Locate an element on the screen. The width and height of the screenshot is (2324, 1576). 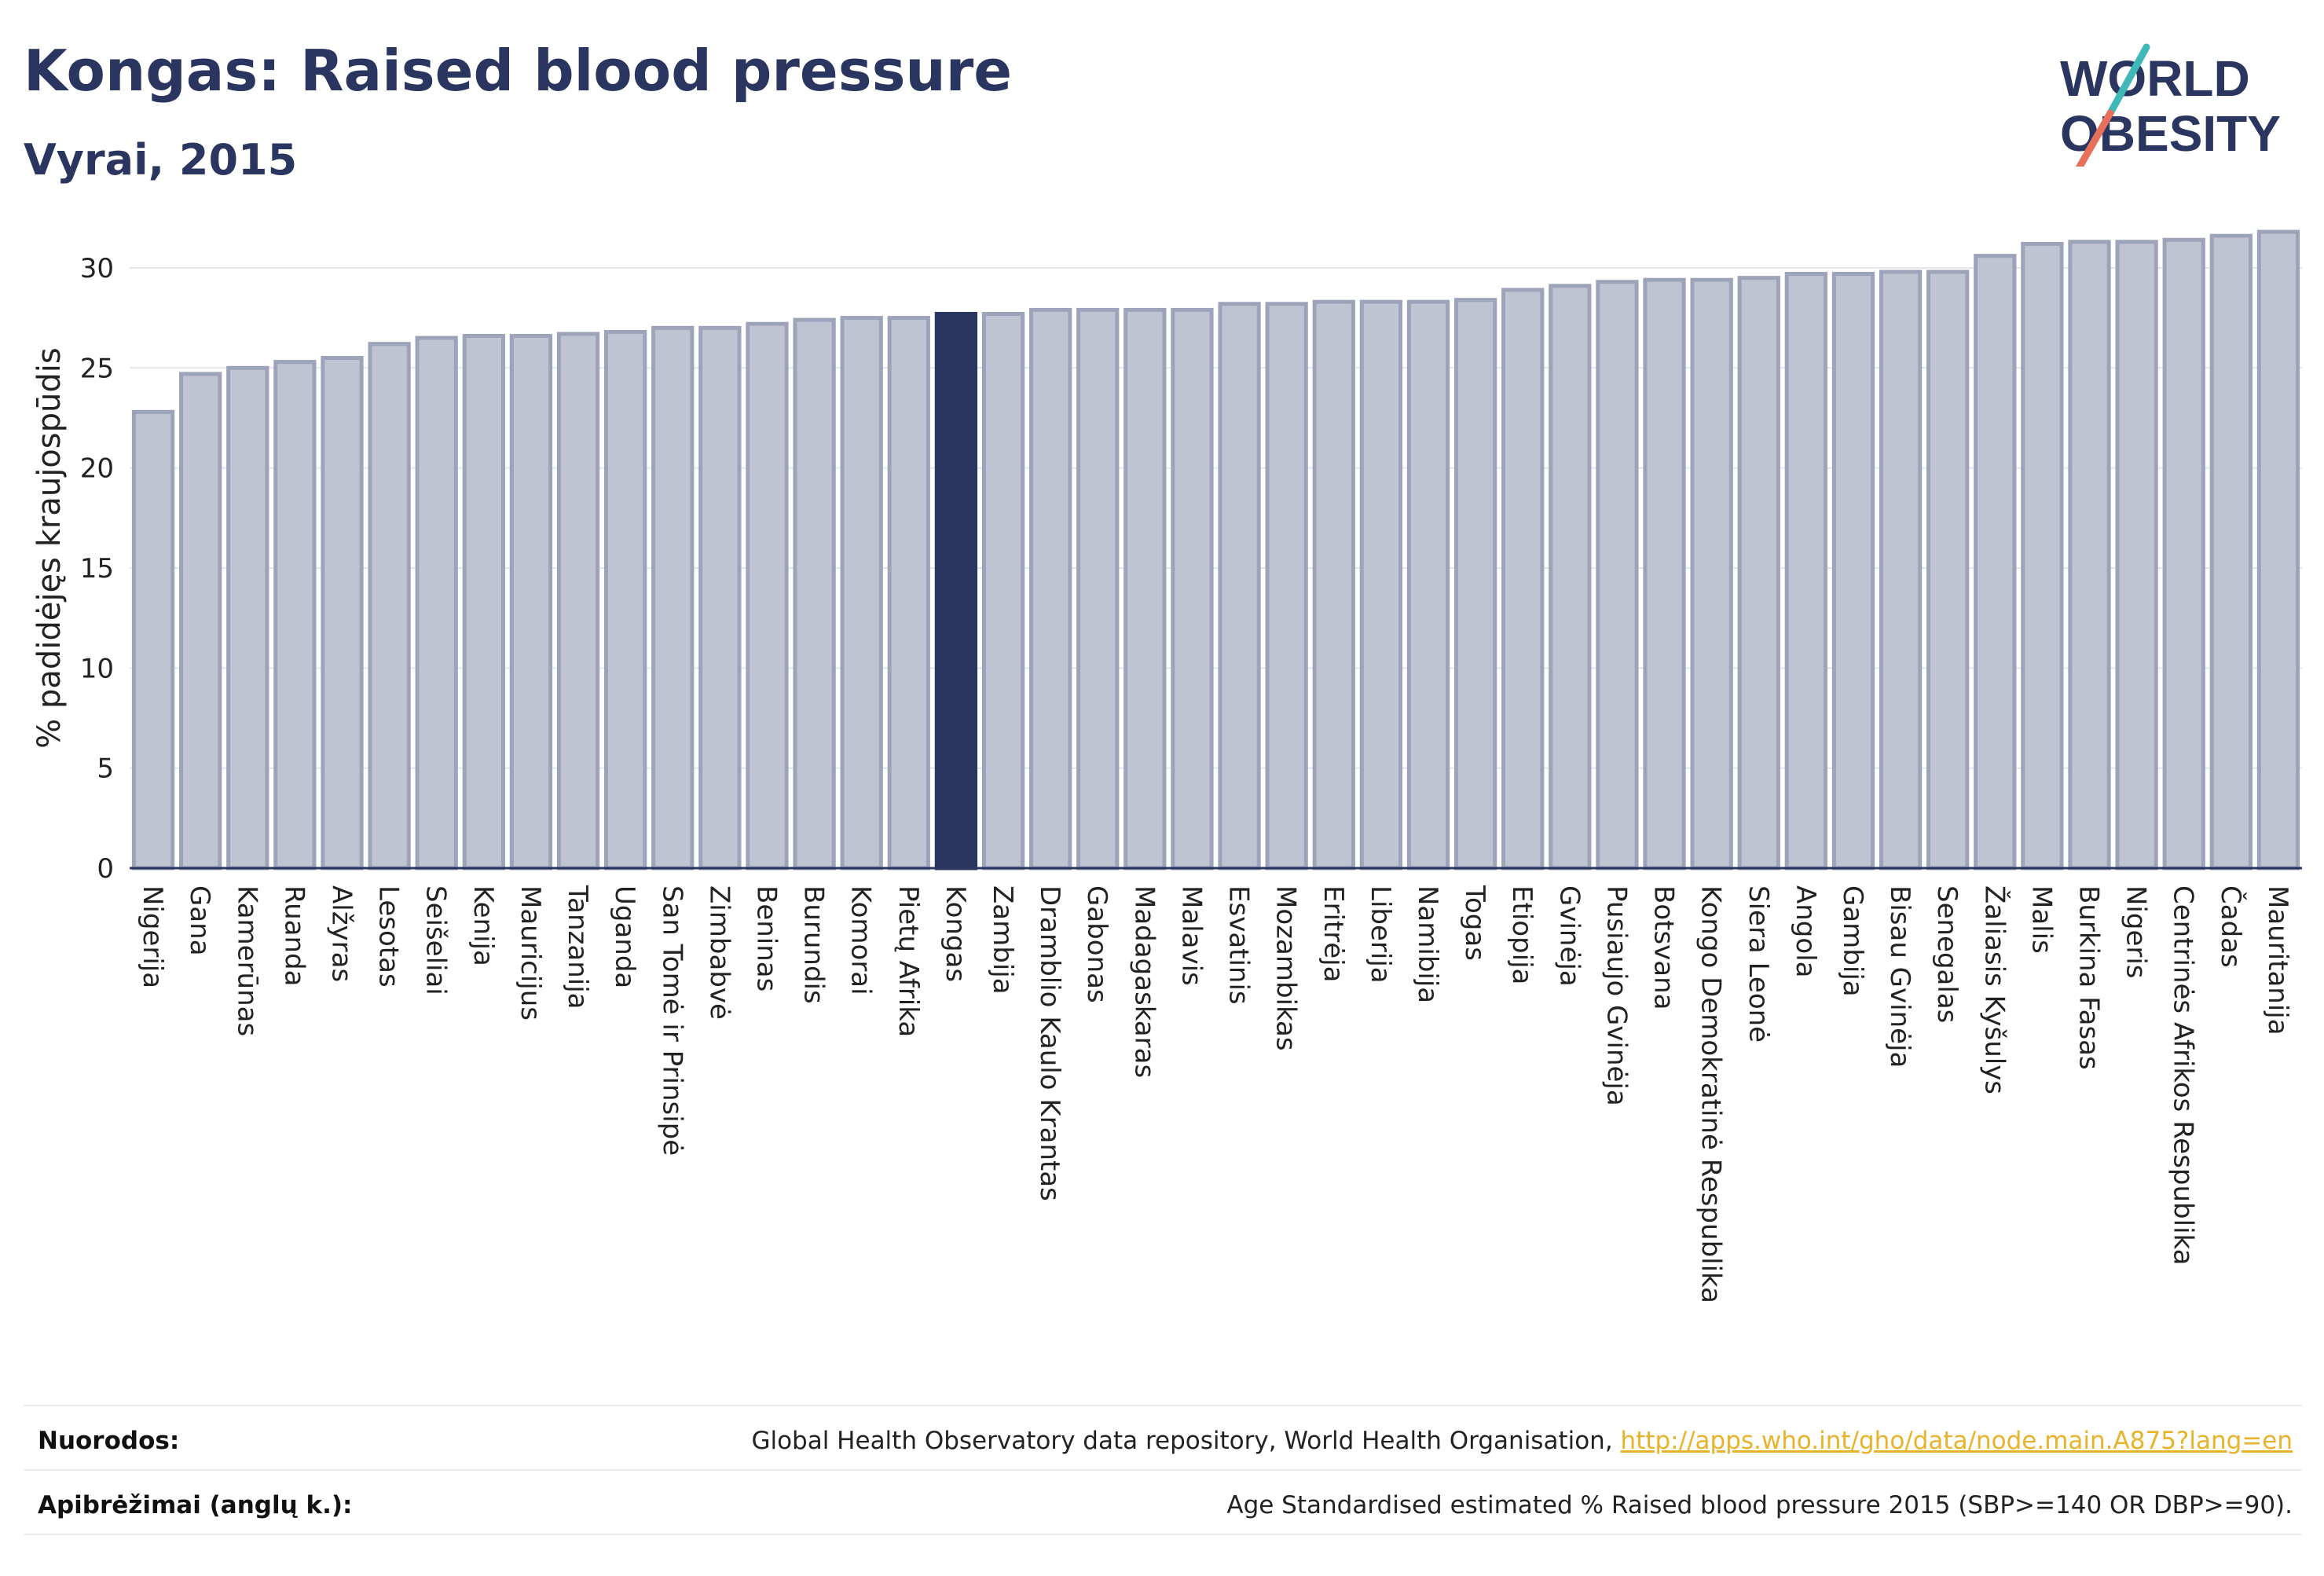
x-tick-label: Namibija is located at coordinates (1427, 944).